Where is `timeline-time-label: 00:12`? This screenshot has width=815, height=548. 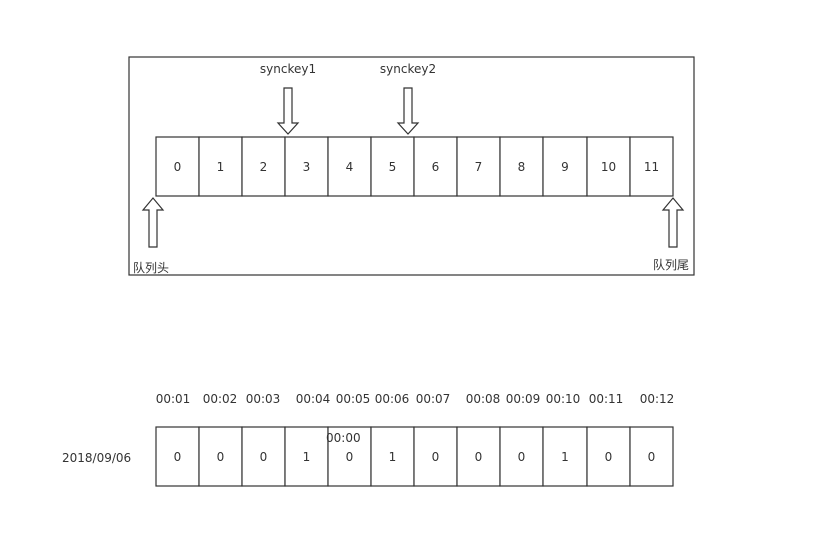
timeline-time-label: 00:12 is located at coordinates (657, 399).